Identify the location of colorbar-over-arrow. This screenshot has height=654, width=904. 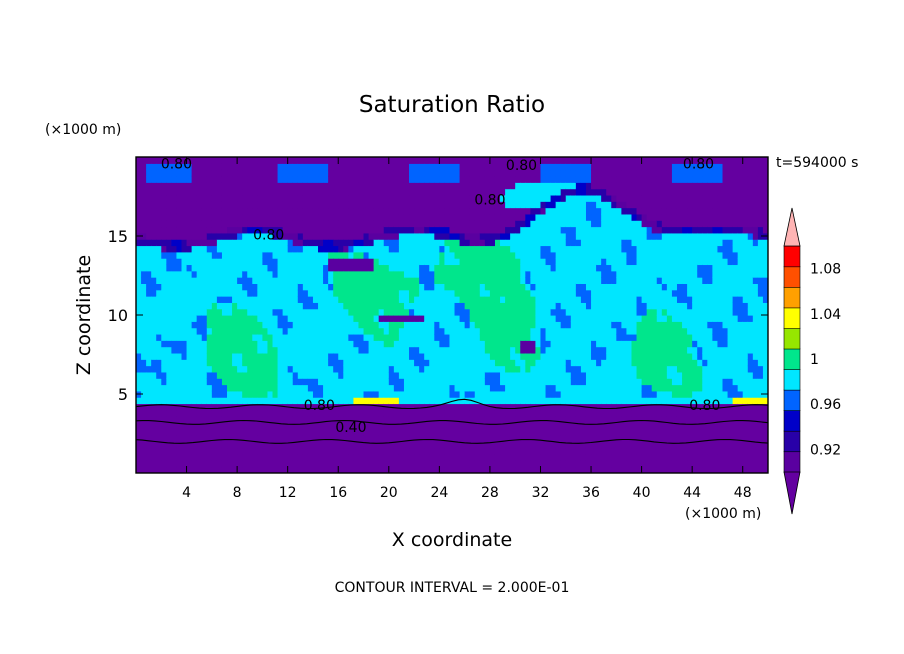
(792, 227).